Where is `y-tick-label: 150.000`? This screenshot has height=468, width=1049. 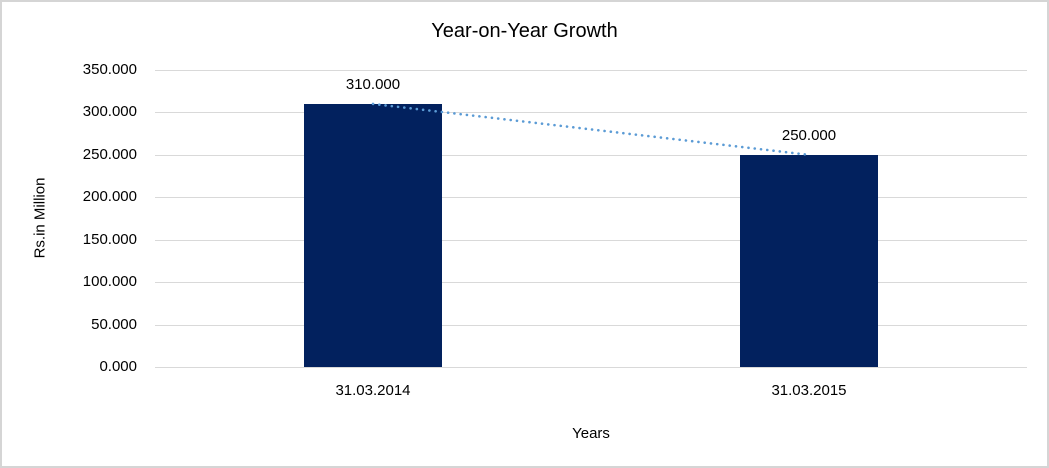 y-tick-label: 150.000 is located at coordinates (109, 239).